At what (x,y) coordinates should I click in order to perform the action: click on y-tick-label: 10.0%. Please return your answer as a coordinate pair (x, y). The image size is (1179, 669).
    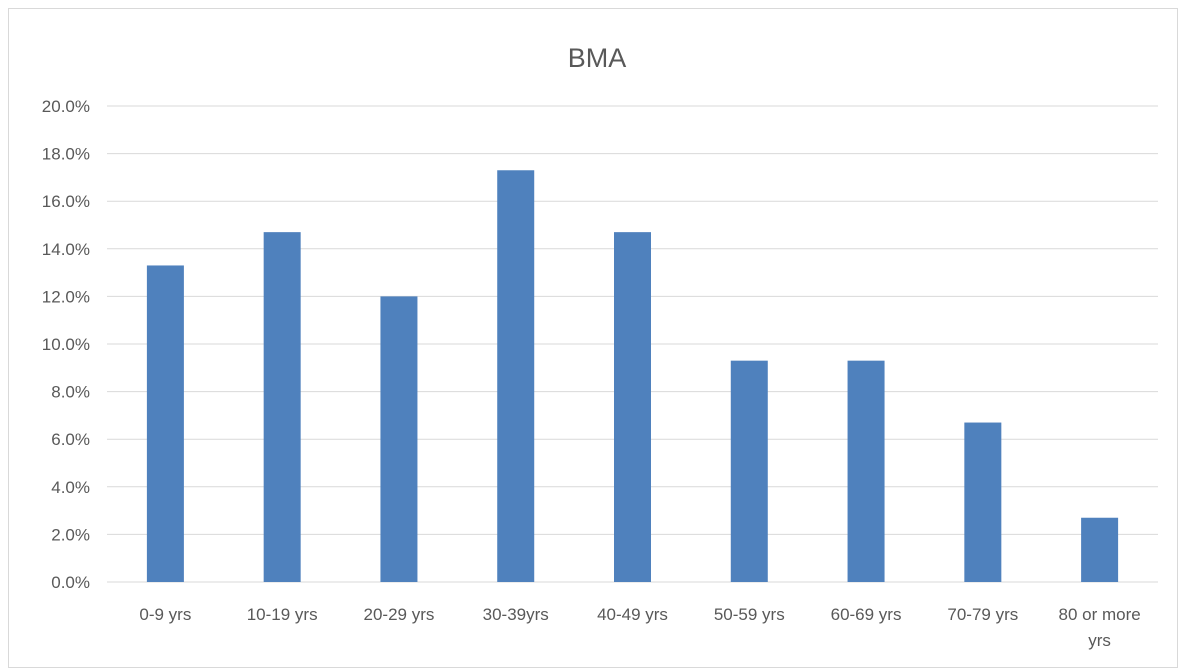
    Looking at the image, I should click on (66, 344).